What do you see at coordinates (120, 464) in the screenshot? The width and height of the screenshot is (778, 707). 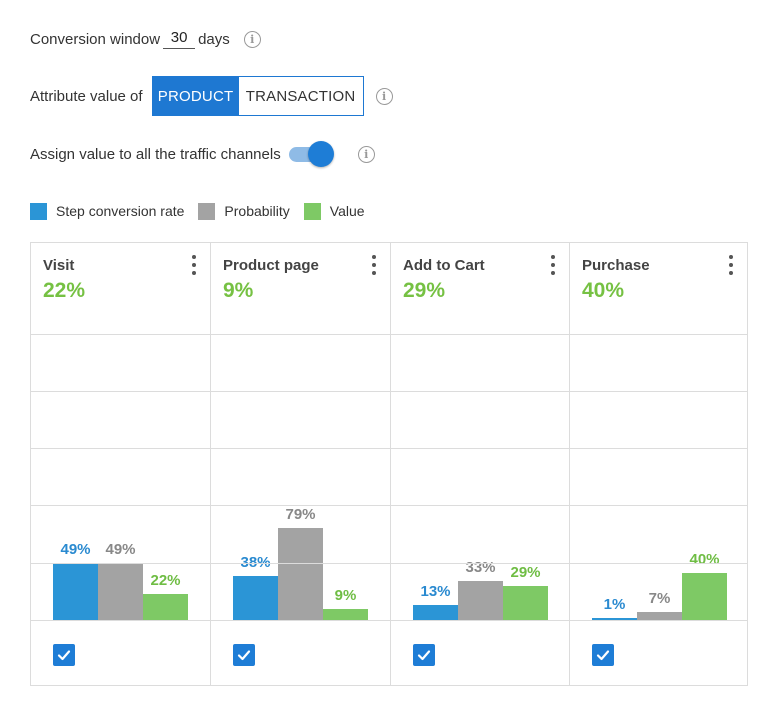 I see `stage-column: Visit 22% 49% 49% 22%` at bounding box center [120, 464].